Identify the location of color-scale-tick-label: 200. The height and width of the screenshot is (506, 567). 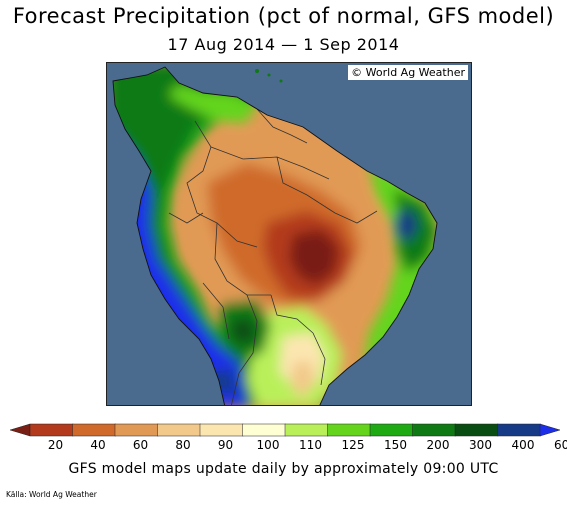
(438, 445).